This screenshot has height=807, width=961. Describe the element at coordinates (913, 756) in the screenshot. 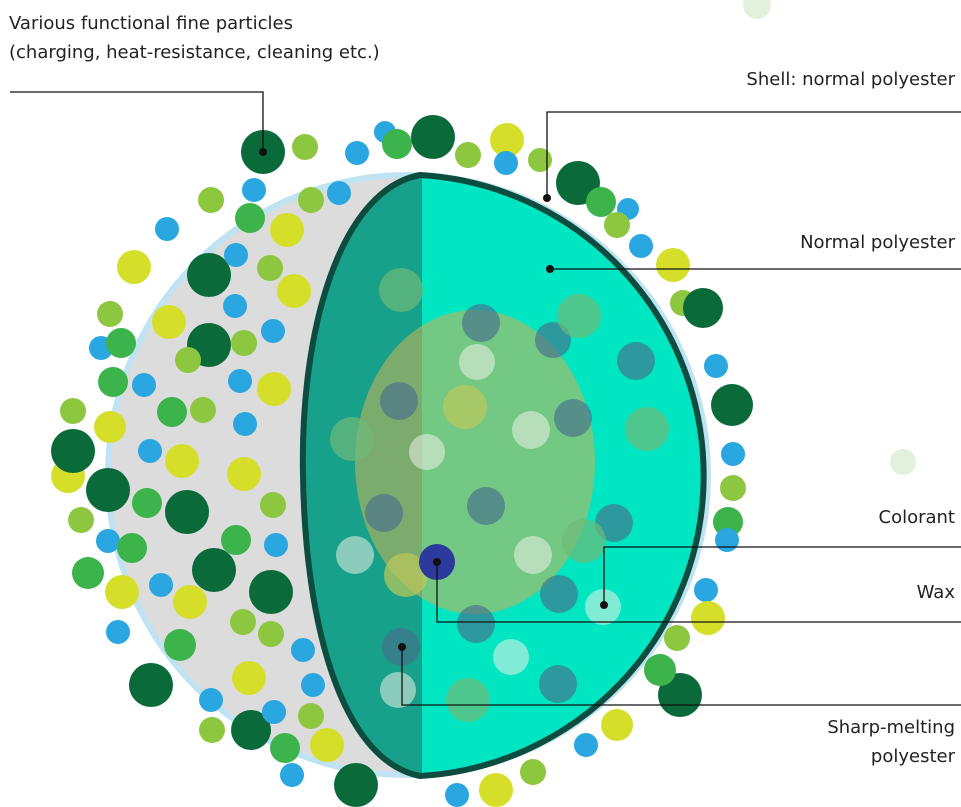

I see `label: polyester` at that location.